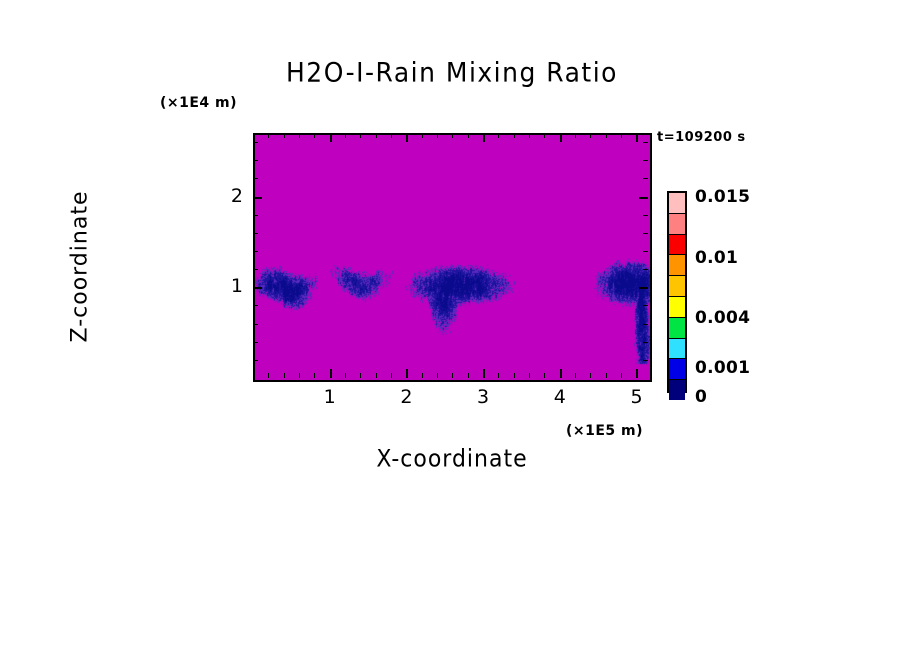 Image resolution: width=904 pixels, height=654 pixels. I want to click on colorbar-tick-label: 0.01, so click(717, 257).